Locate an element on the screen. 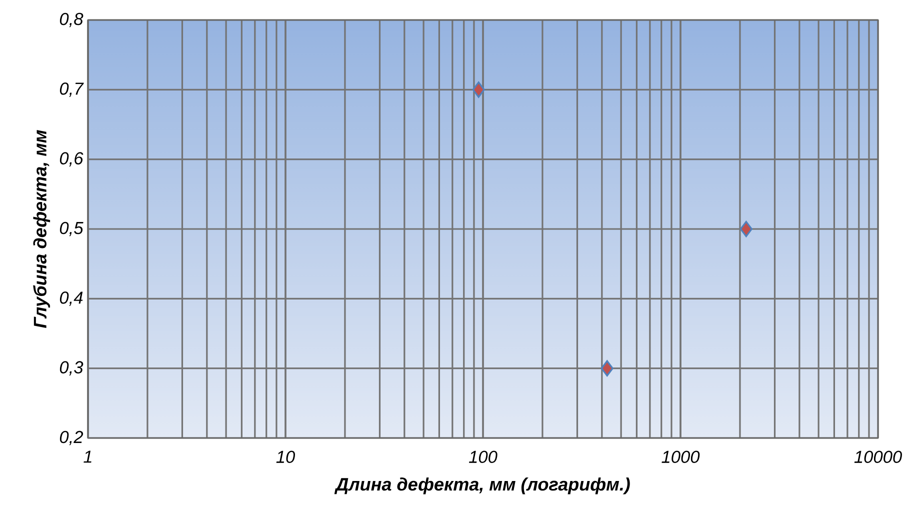  x-tick-label: 100 is located at coordinates (483, 456).